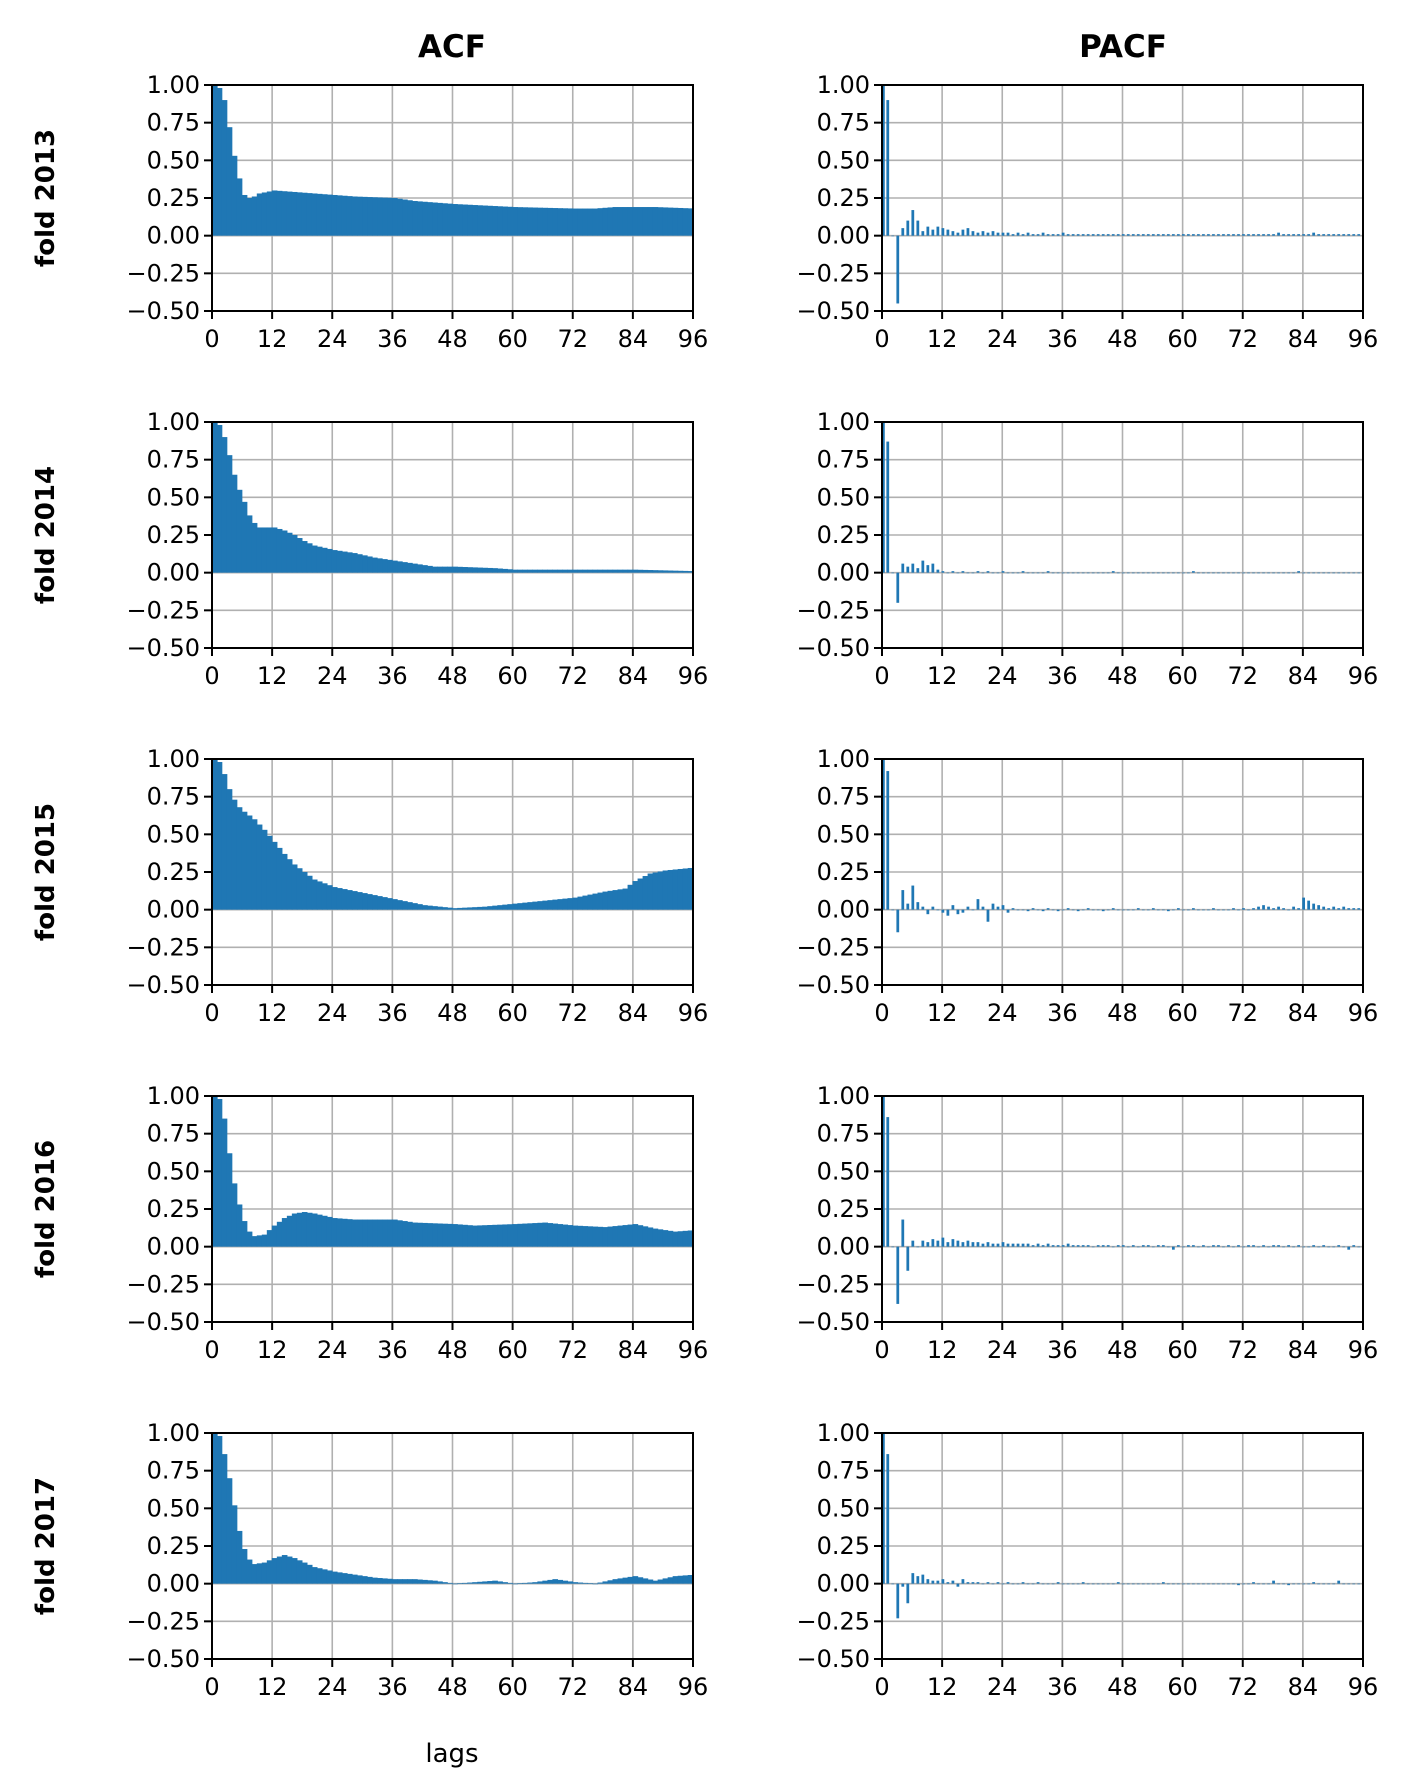 Image resolution: width=1404 pixels, height=1789 pixels. I want to click on x-tick-label: 60, so click(512, 676).